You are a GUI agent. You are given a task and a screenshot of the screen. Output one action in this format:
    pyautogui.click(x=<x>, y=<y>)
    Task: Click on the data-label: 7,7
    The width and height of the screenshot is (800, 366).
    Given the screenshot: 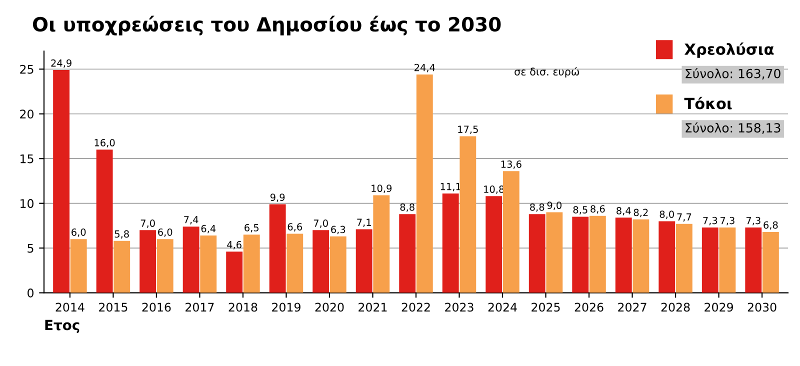 What is the action you would take?
    pyautogui.click(x=684, y=217)
    